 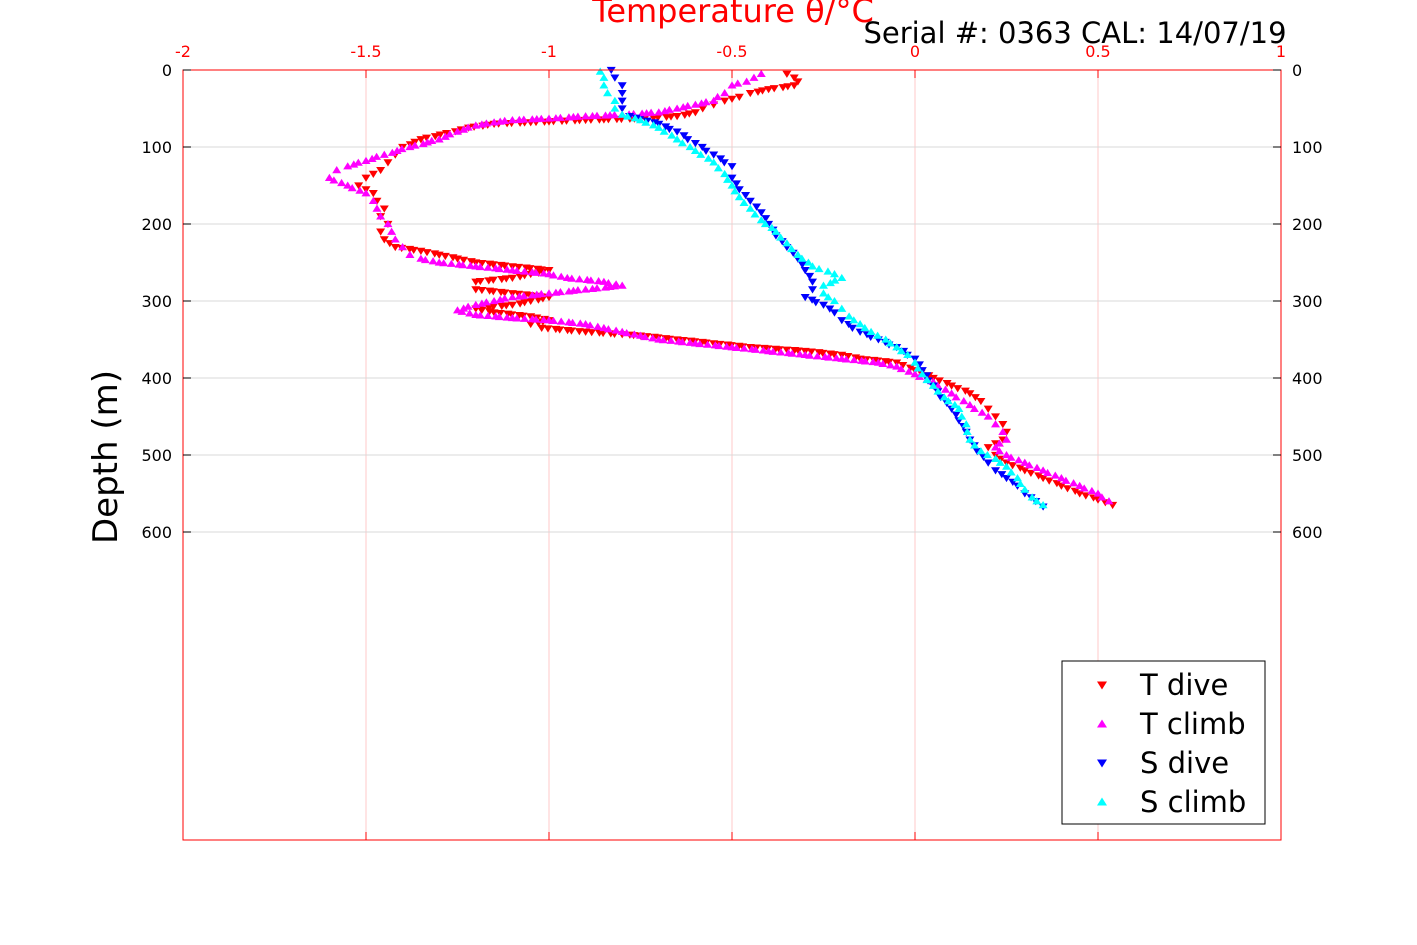 I want to click on y-tick-label-right: 100, so click(x=1307, y=147).